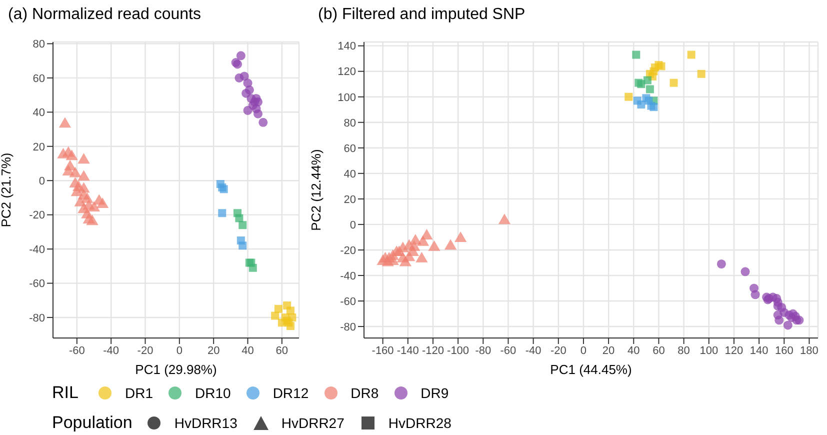 The height and width of the screenshot is (435, 827). I want to click on text: HvDRR27, so click(312, 423).